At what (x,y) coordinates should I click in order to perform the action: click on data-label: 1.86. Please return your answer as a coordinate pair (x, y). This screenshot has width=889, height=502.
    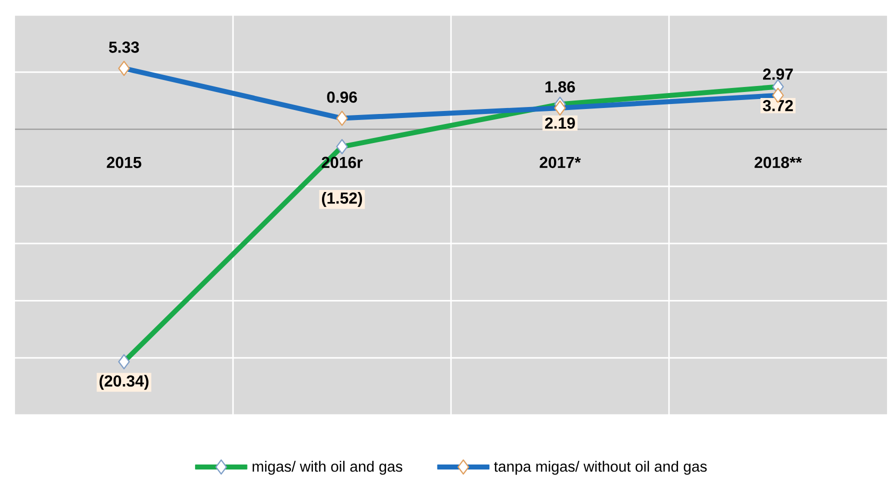
    Looking at the image, I should click on (560, 86).